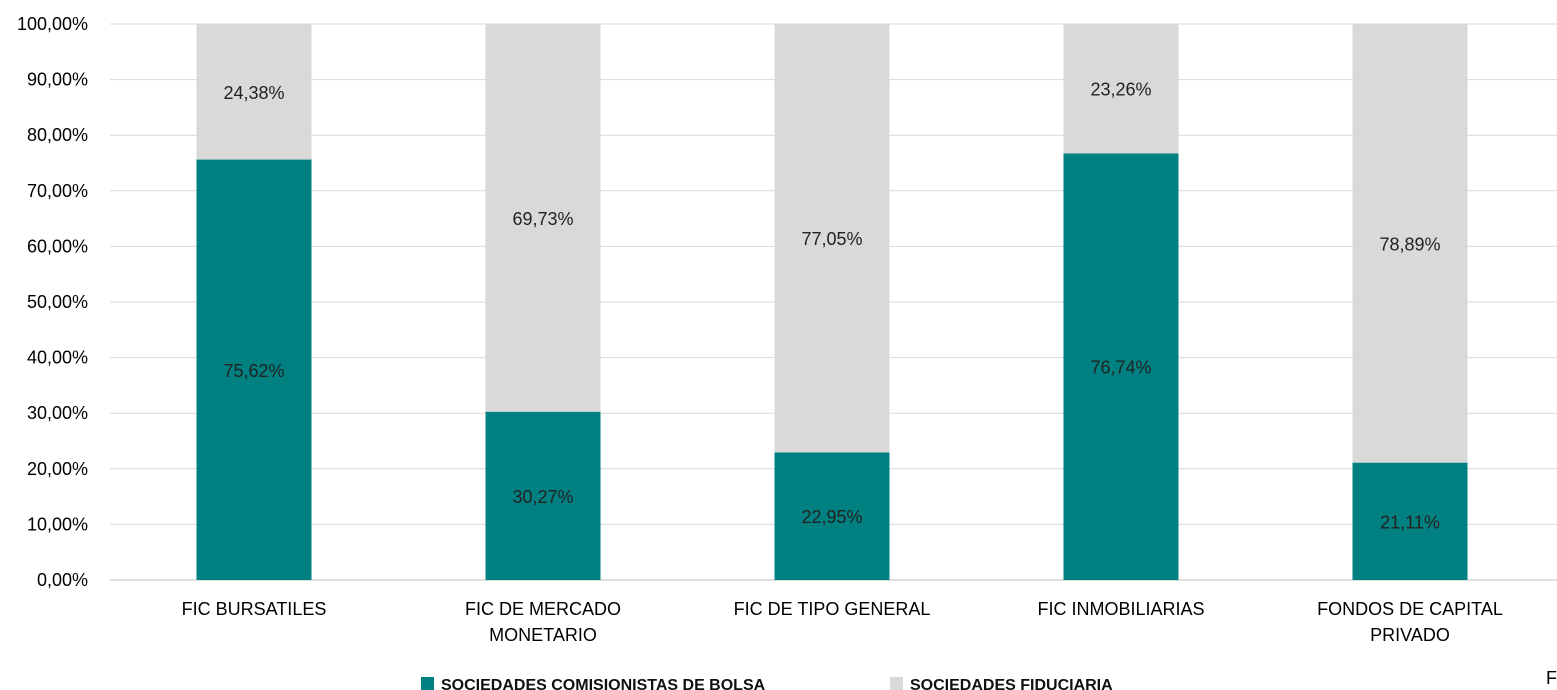 The width and height of the screenshot is (1557, 690). I want to click on data-label: 69,73%, so click(542, 219).